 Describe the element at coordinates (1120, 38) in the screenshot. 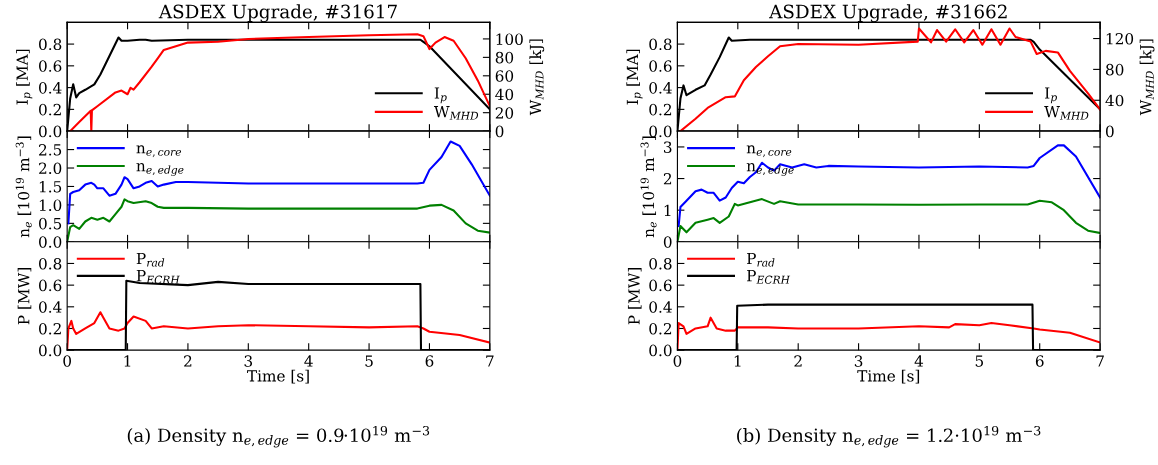

I see `y2-tick-label: 120` at that location.